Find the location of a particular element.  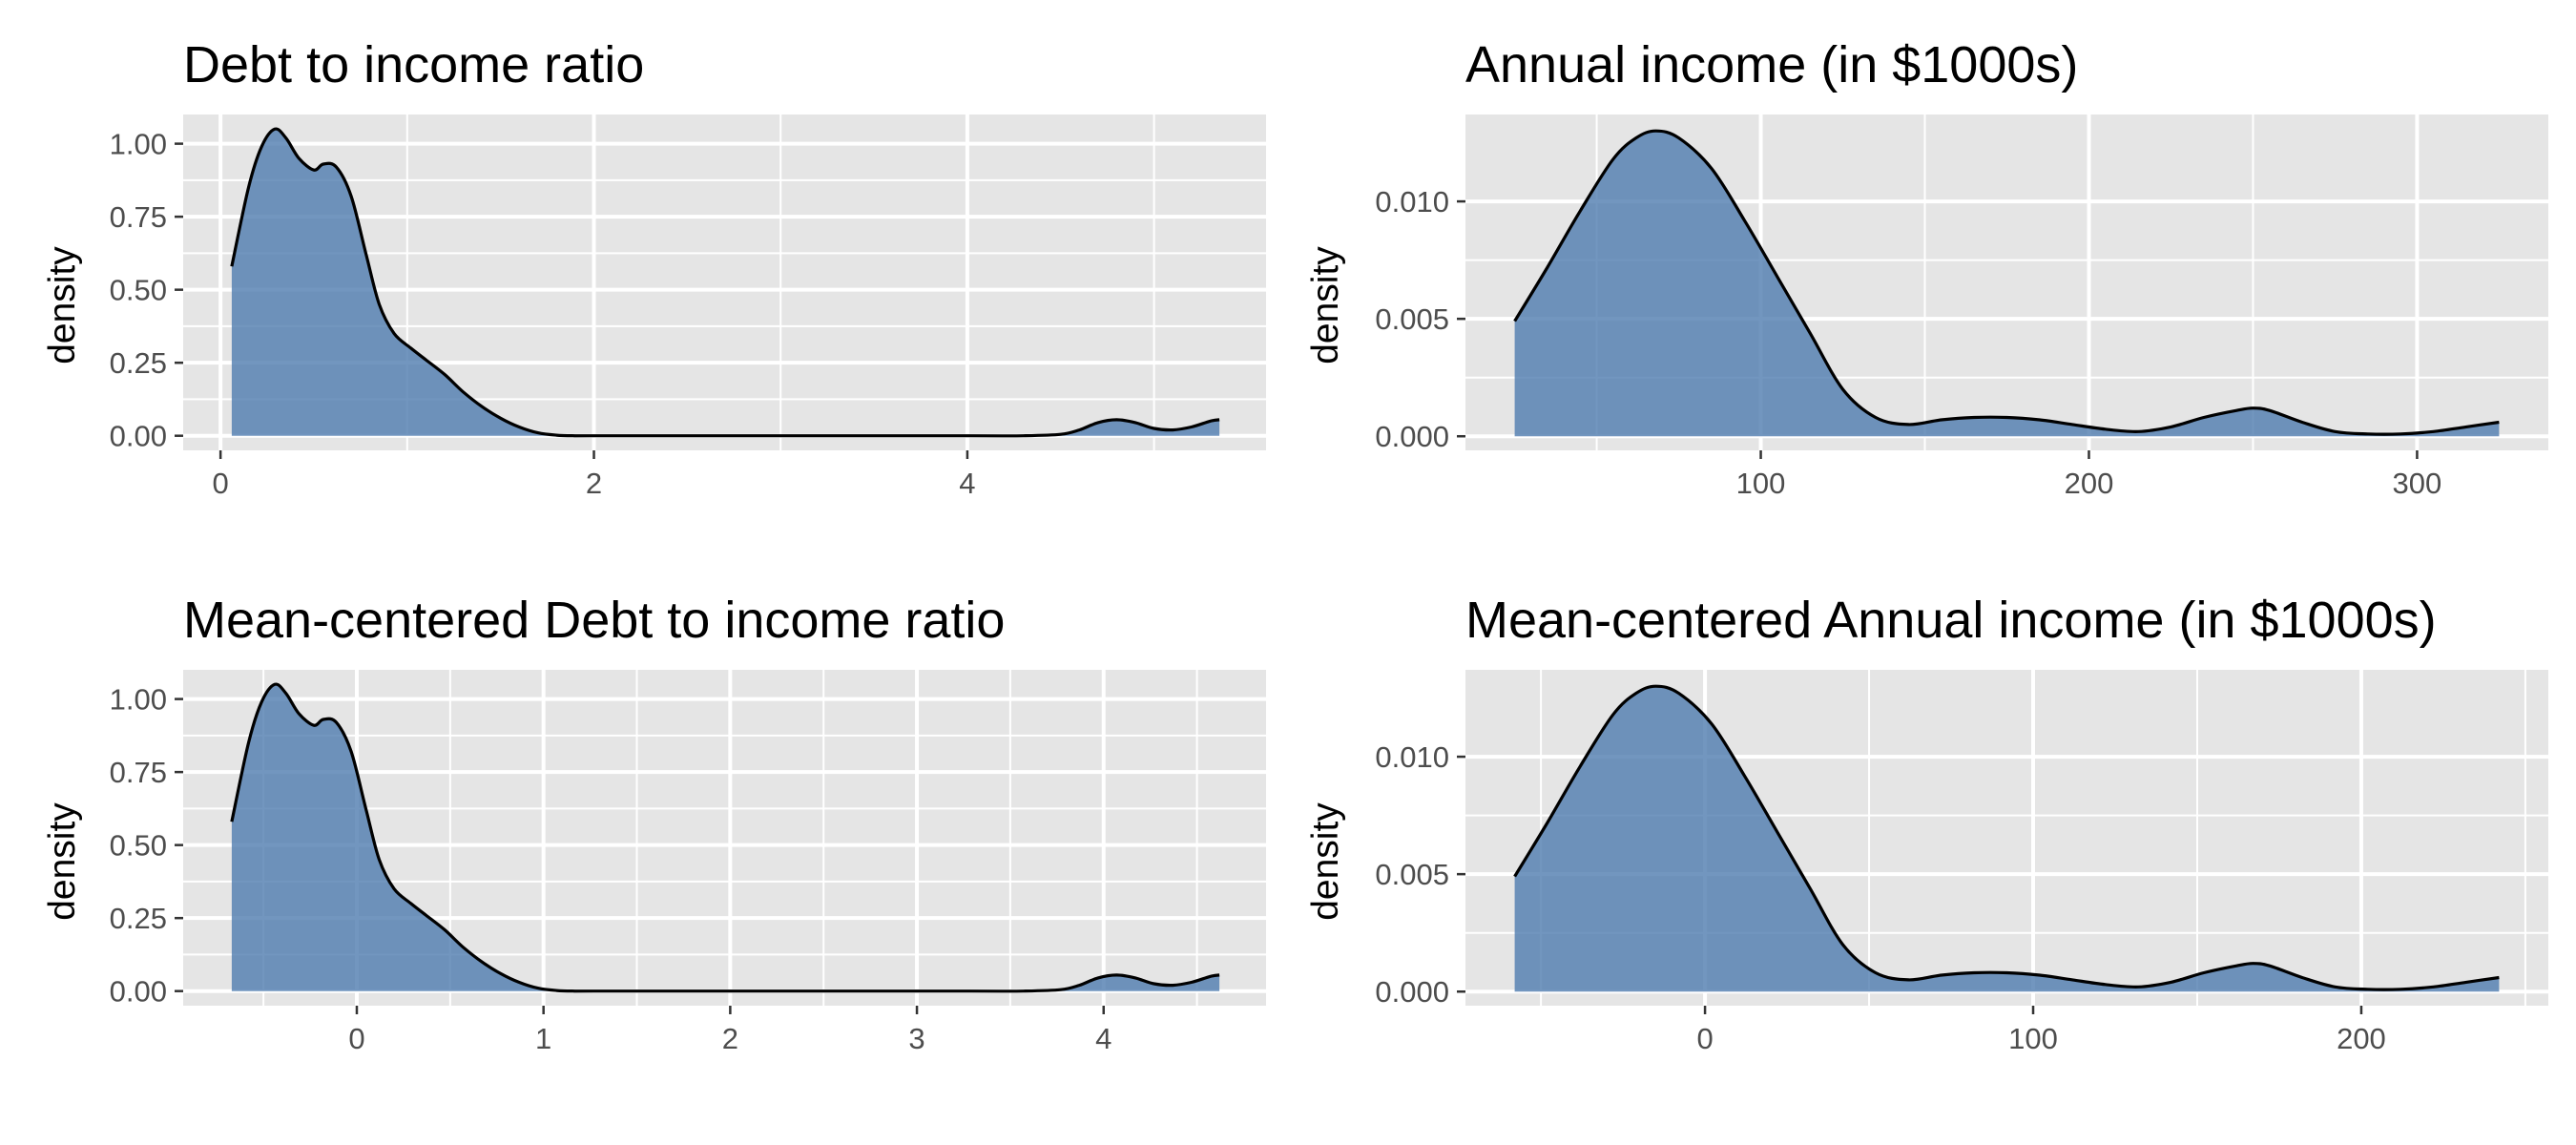

panel-title: Mean-centered Debt to income ratio is located at coordinates (594, 620).